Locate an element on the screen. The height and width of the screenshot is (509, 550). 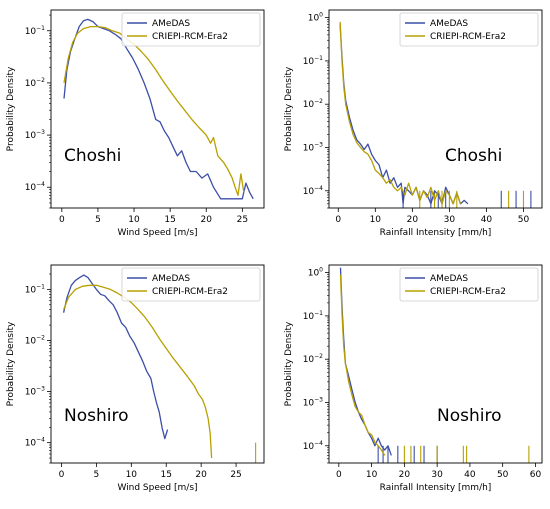
x-tick-label: 60 is located at coordinates (536, 475).